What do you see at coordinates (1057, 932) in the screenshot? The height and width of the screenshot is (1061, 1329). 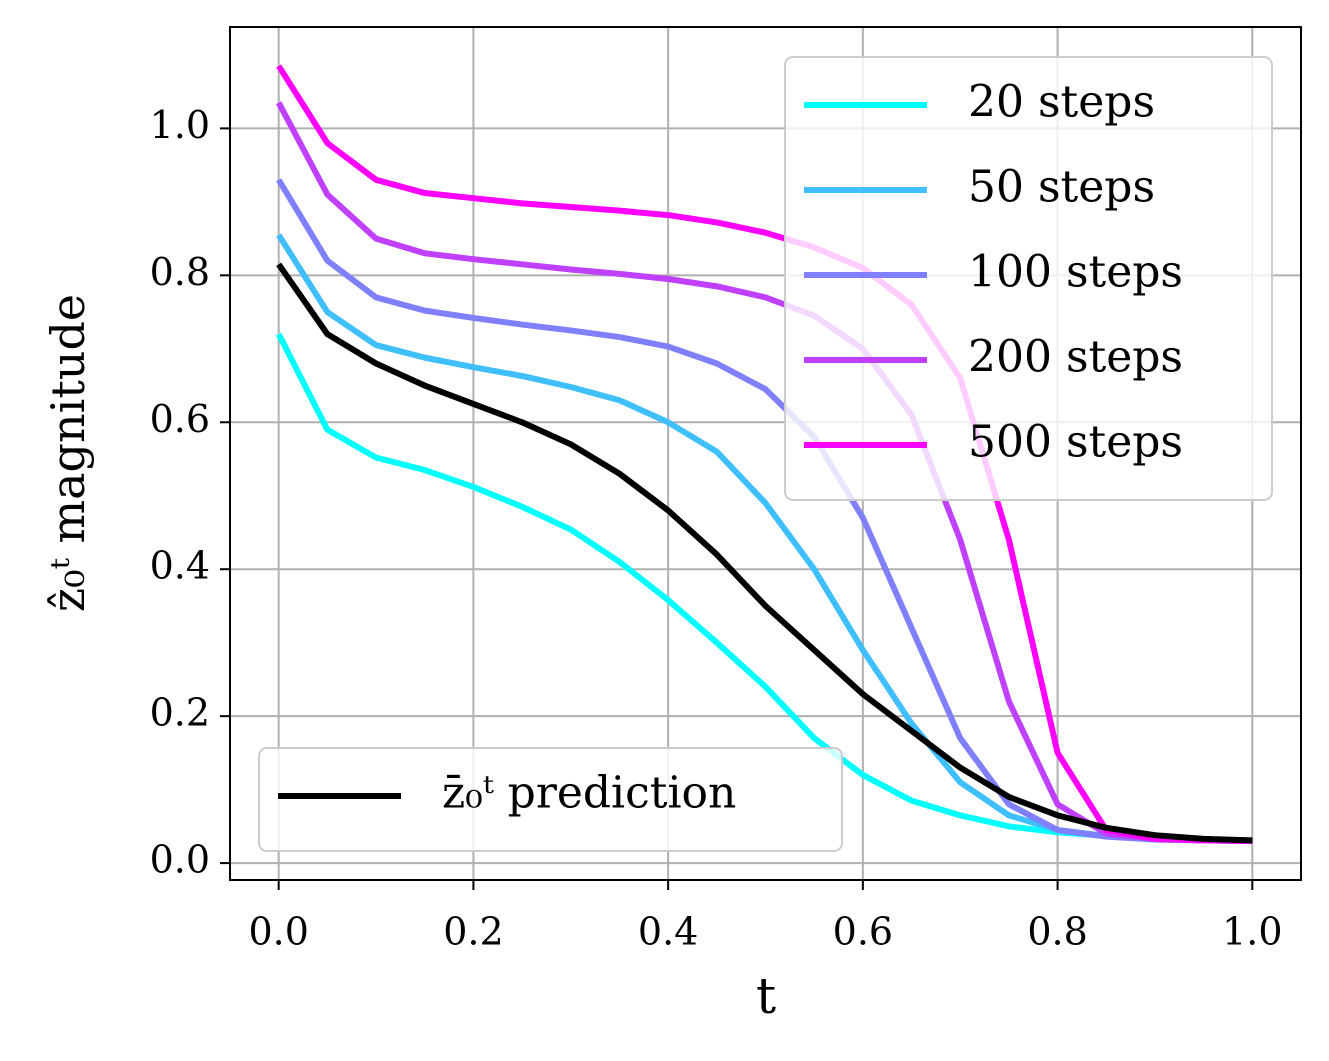 I see `x-tick-label: 0.8` at bounding box center [1057, 932].